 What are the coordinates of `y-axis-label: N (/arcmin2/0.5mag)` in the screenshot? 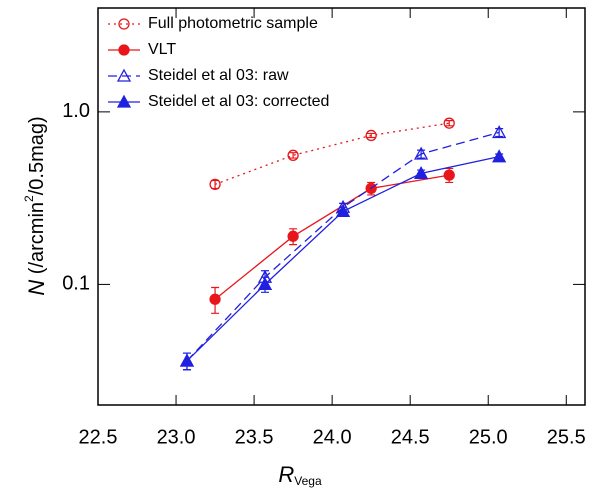 It's located at (35, 205).